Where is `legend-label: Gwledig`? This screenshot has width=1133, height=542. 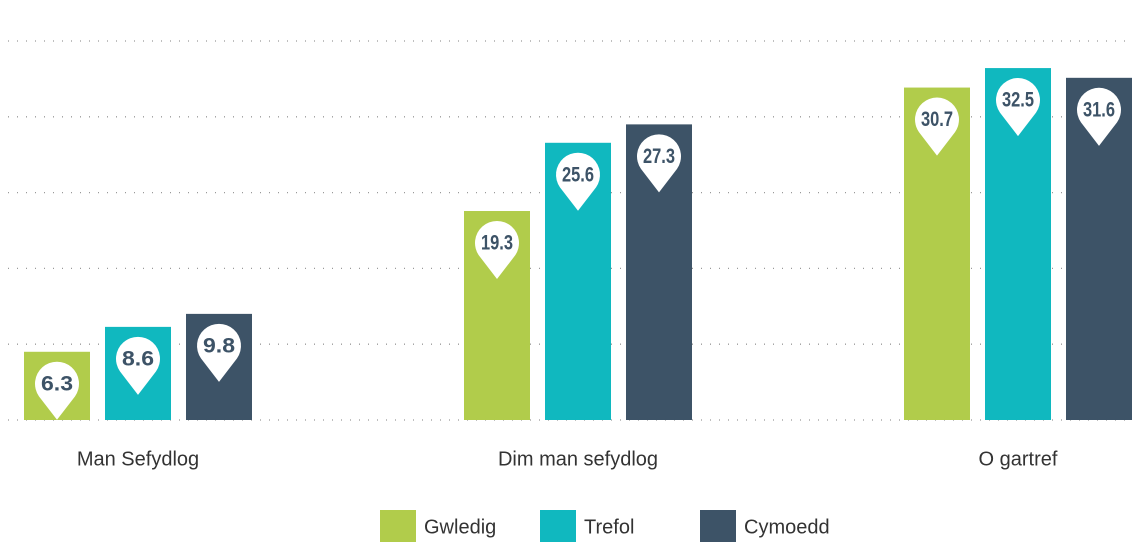
legend-label: Gwledig is located at coordinates (460, 527).